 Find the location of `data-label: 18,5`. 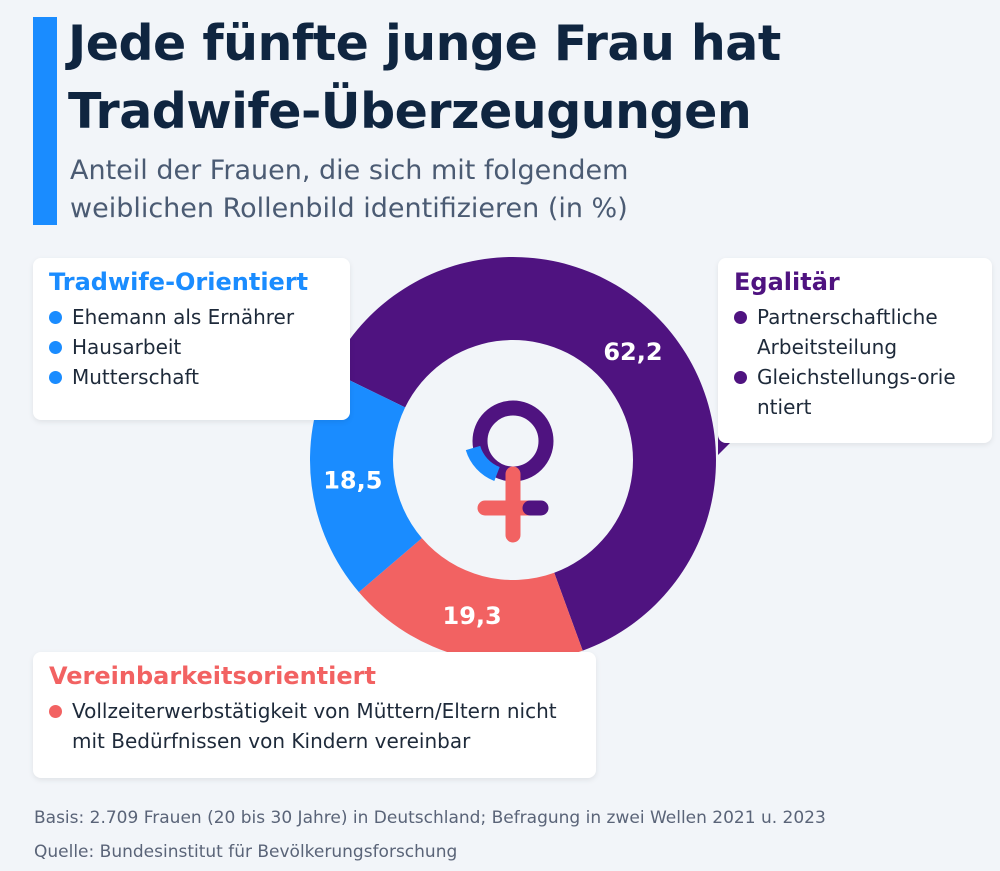

data-label: 18,5 is located at coordinates (352, 481).